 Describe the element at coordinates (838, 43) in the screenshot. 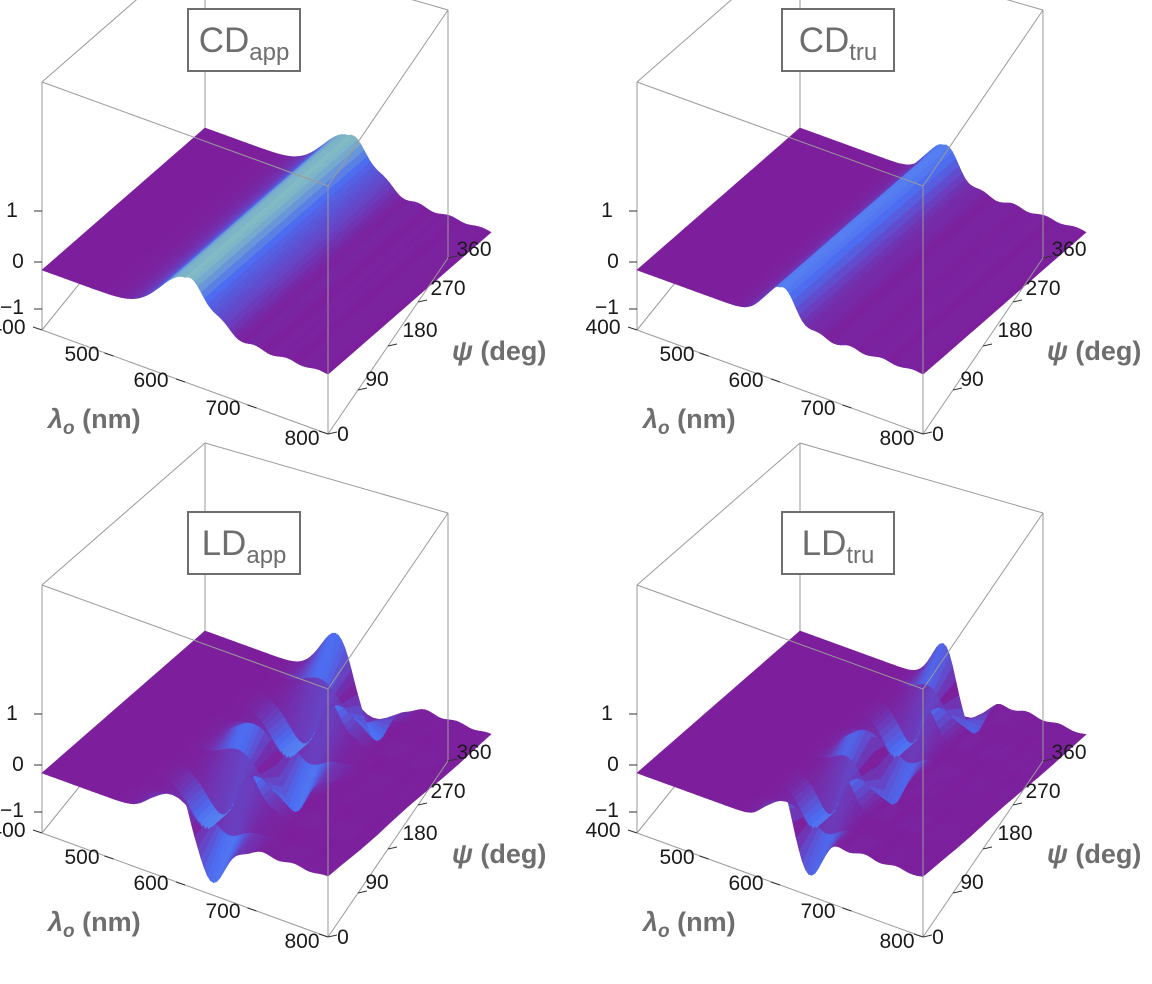

I see `title-text: CDtru` at that location.